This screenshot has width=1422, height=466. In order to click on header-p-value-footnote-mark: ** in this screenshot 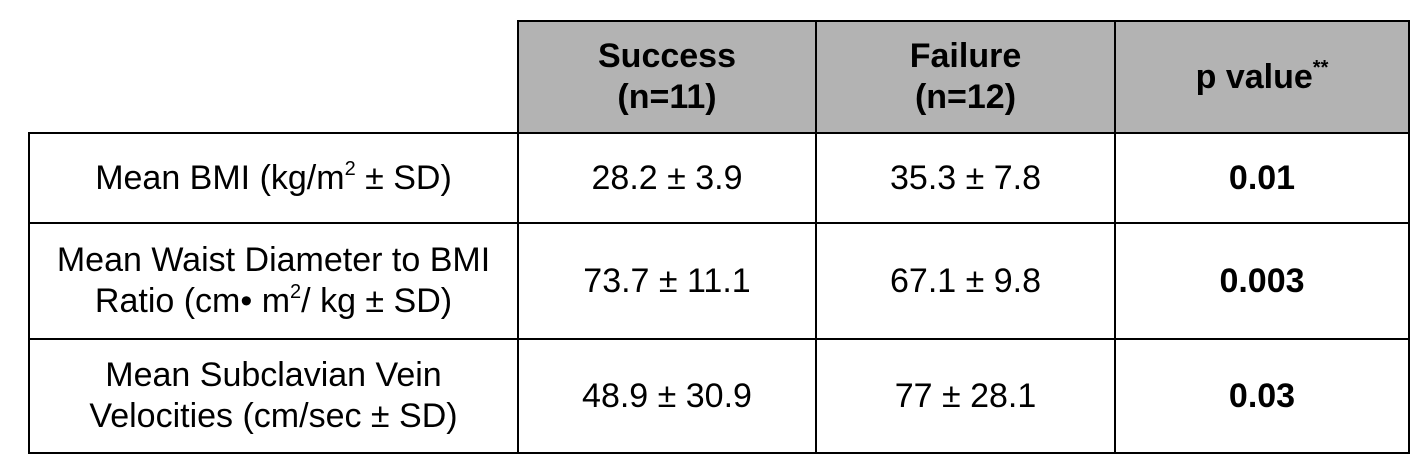, I will do `click(1320, 67)`.